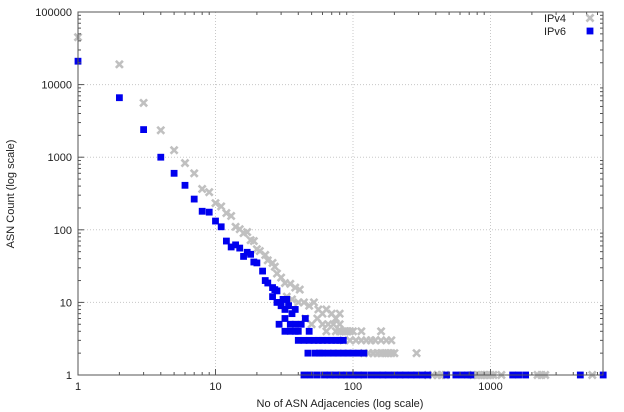 Image resolution: width=624 pixels, height=412 pixels. What do you see at coordinates (53, 13) in the screenshot?
I see `y-tick-label: 100000` at bounding box center [53, 13].